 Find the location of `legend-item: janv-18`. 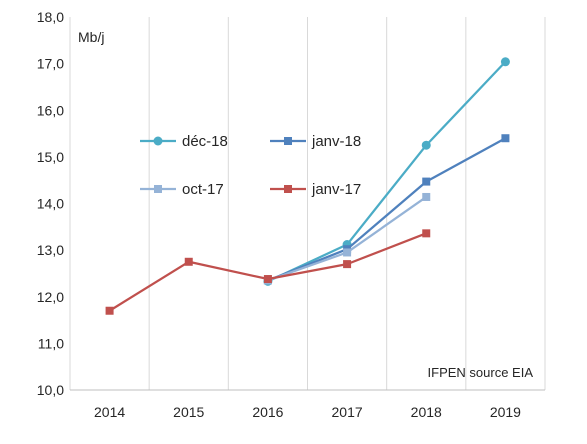

legend-item: janv-18 is located at coordinates (315, 141).